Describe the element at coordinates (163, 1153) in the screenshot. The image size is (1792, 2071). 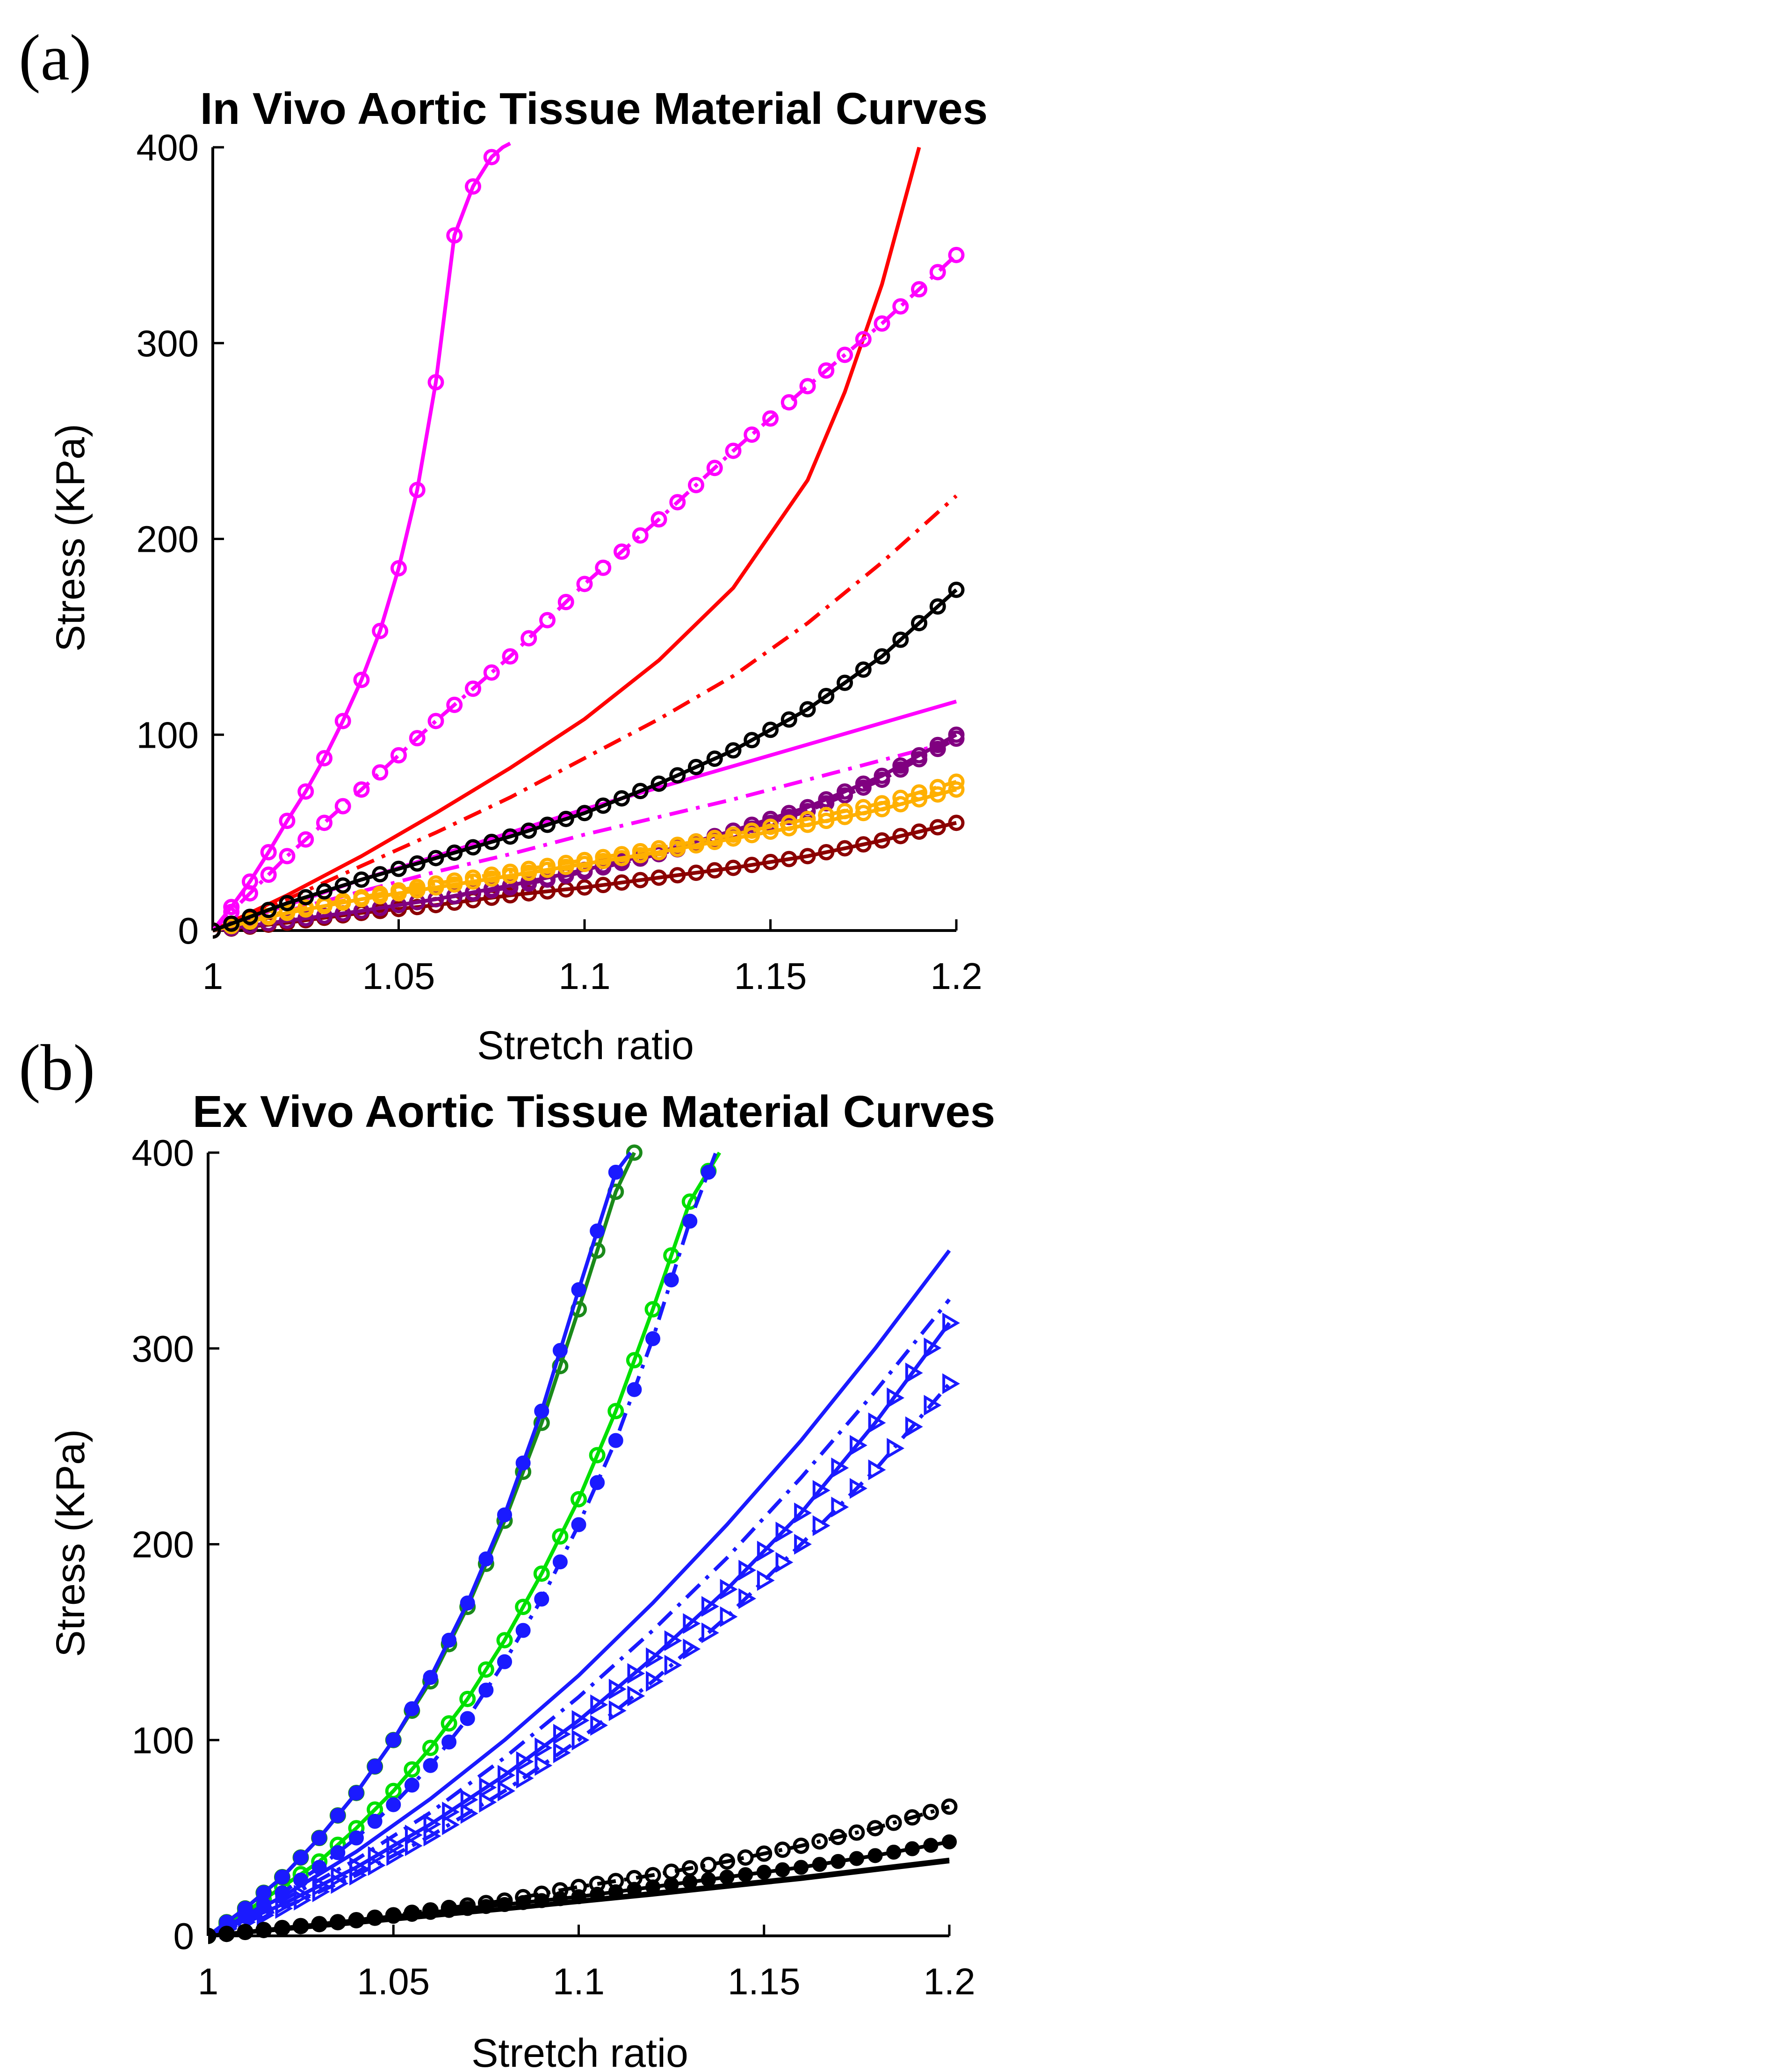
I see `y-tick-label: 400` at that location.